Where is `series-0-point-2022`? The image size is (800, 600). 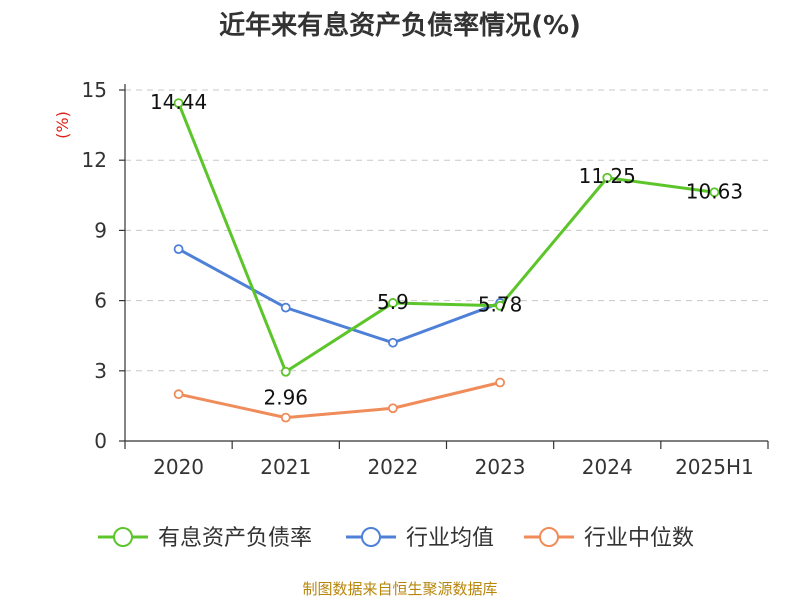 series-0-point-2022 is located at coordinates (393, 303).